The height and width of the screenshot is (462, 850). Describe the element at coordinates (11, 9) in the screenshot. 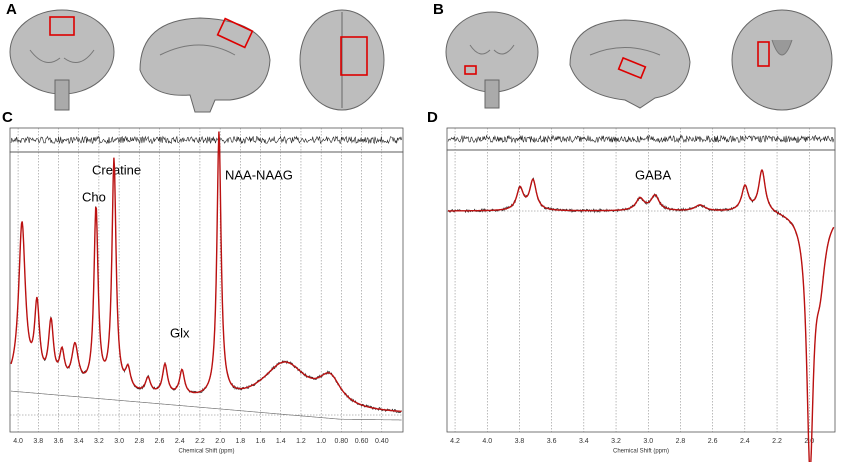

I see `panel-label: A` at that location.